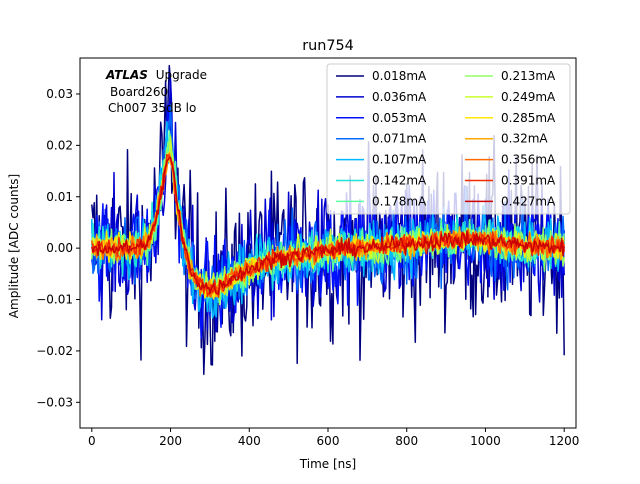 The height and width of the screenshot is (484, 640). I want to click on atlas-label: ATLAS, so click(126, 75).